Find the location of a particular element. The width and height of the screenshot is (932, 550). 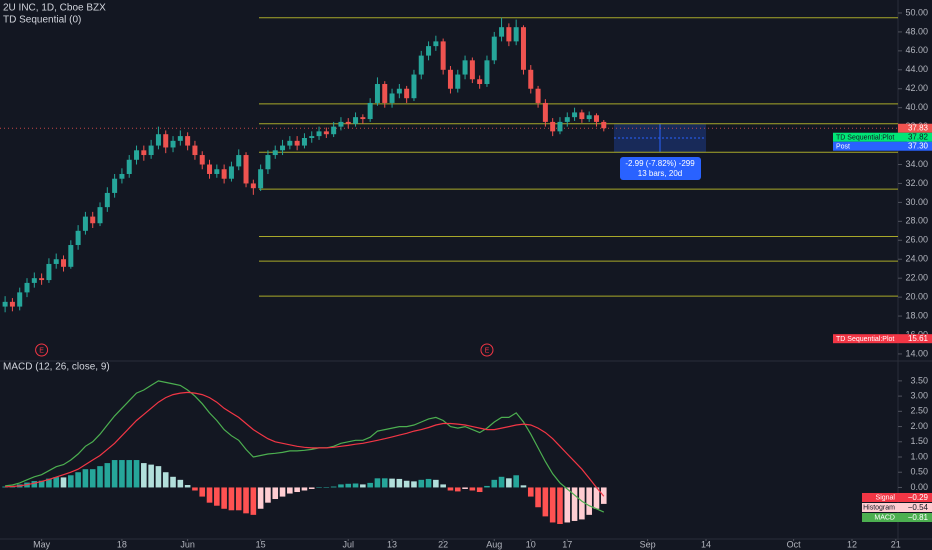

macd-tick-label: 3.00 is located at coordinates (919, 395).